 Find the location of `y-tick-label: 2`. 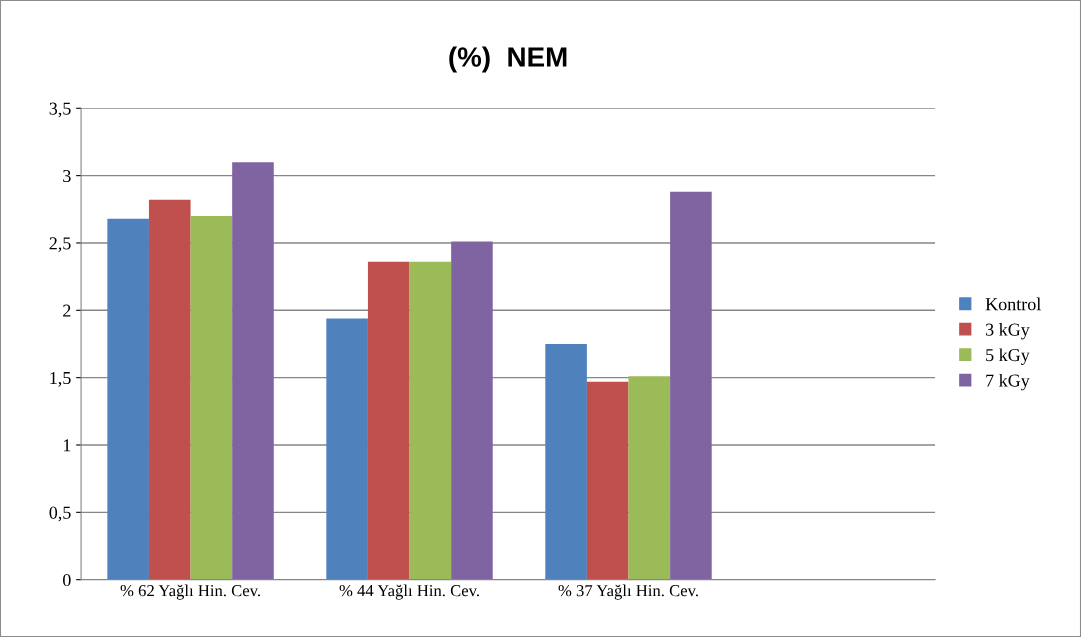

y-tick-label: 2 is located at coordinates (67, 310).